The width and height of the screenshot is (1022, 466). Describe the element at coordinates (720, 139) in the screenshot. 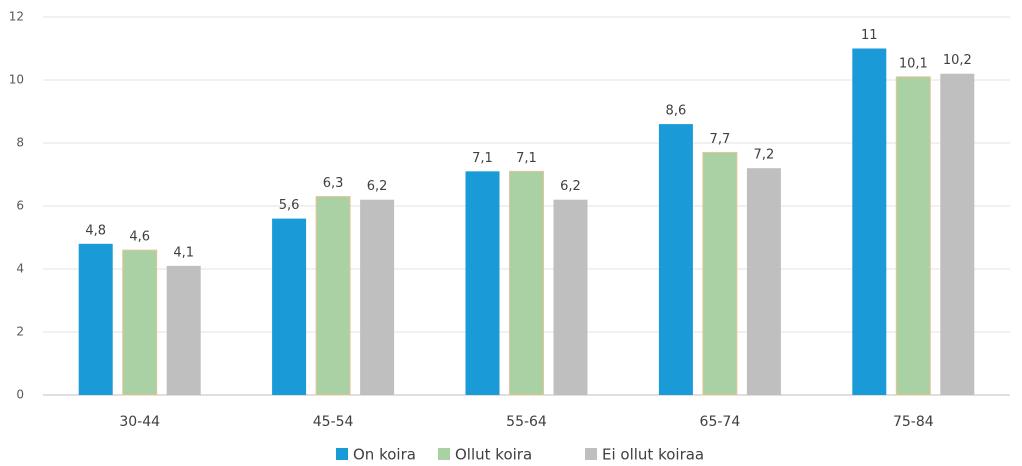

I see `data-label: 7,7` at that location.